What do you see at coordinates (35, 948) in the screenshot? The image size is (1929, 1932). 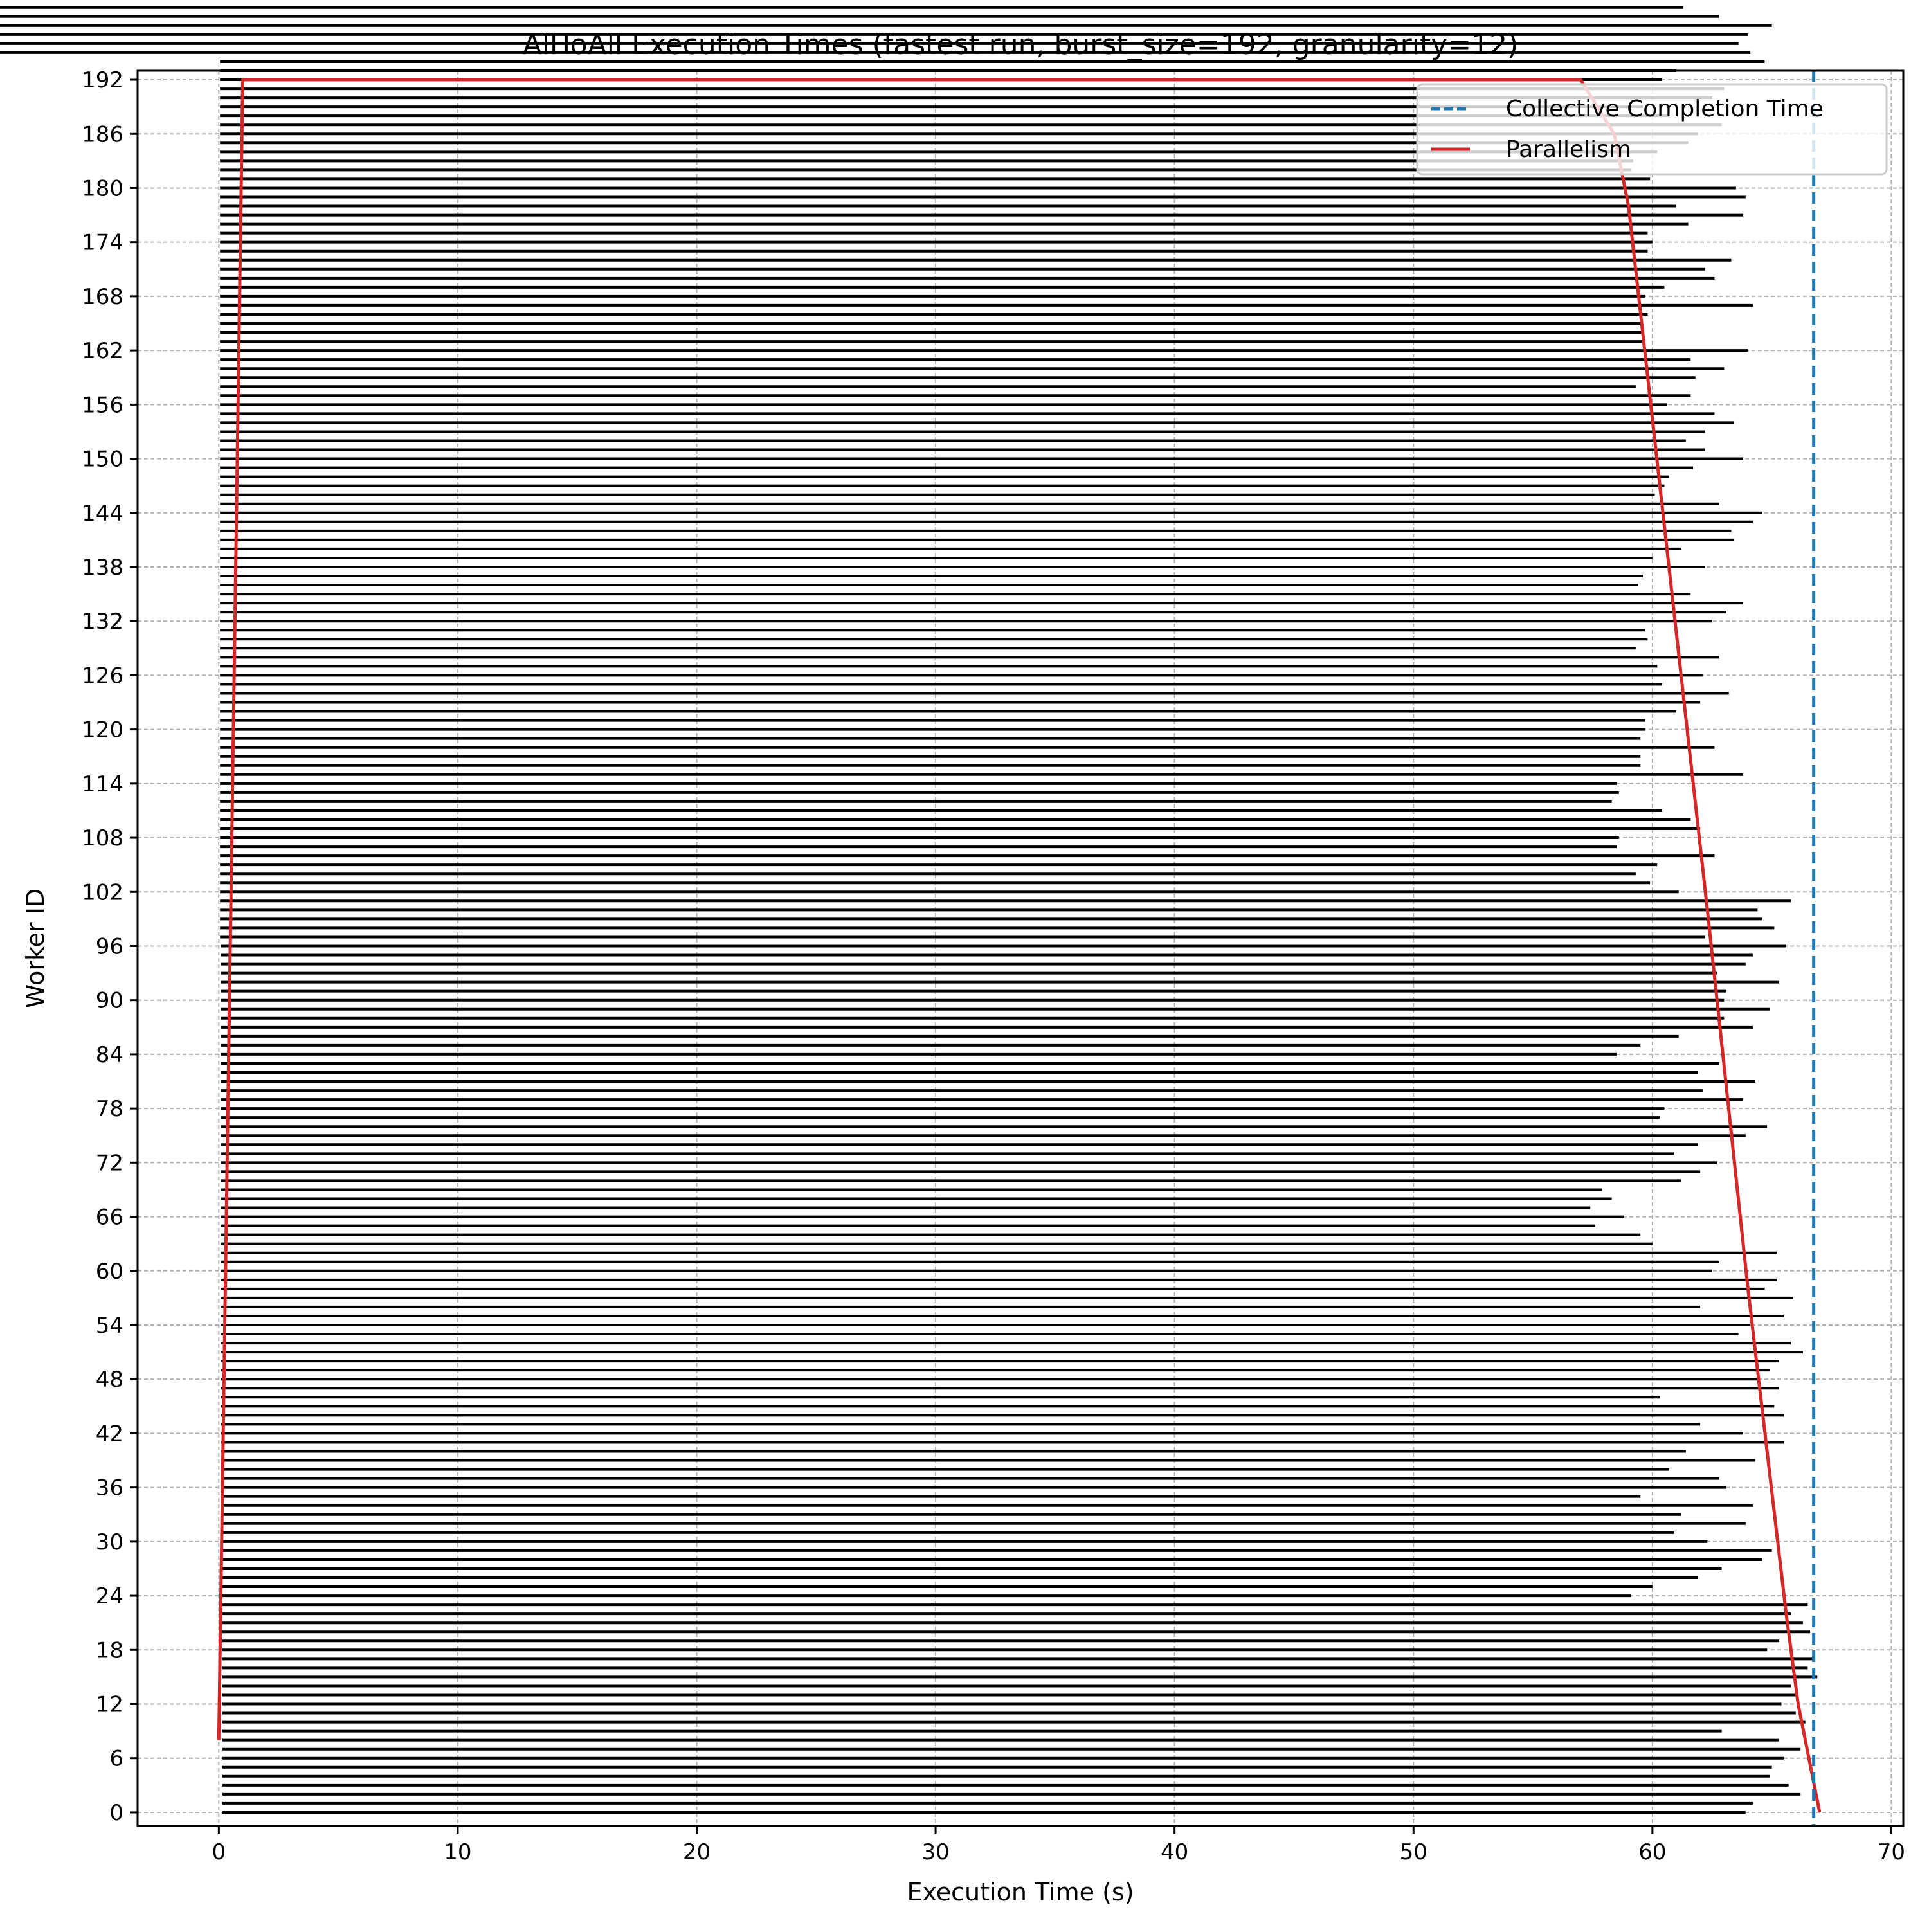 I see `y-axis-label: Worker ID` at bounding box center [35, 948].